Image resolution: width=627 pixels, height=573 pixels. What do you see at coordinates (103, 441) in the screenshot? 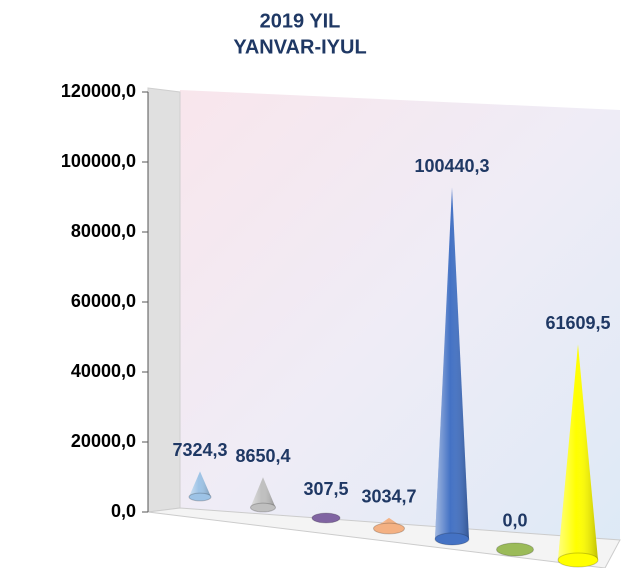
I see `y-tick-label: 20000,0` at bounding box center [103, 441].